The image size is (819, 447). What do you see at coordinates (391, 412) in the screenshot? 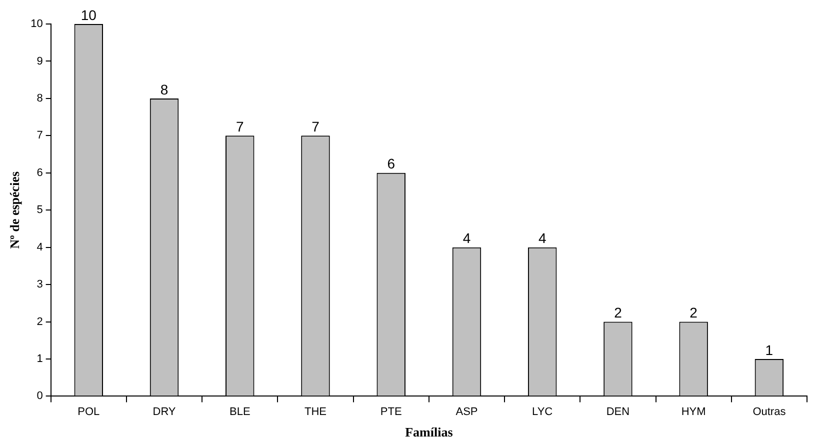
I see `x-tick-label: PTE` at bounding box center [391, 412].